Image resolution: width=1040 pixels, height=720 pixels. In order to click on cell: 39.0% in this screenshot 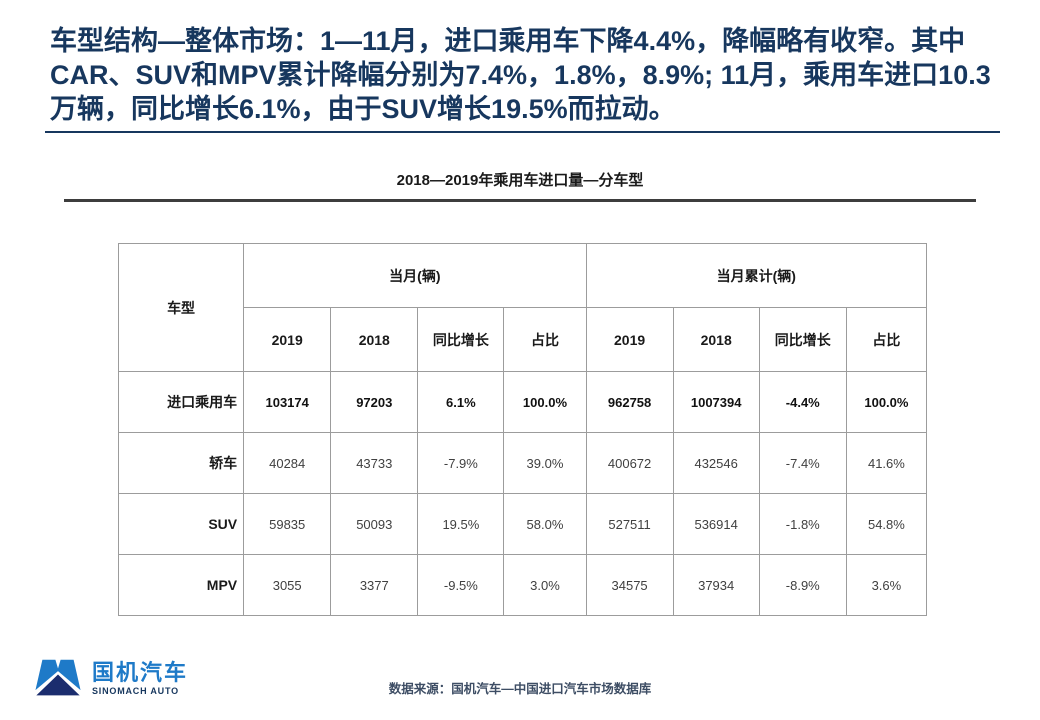, I will do `click(545, 463)`.